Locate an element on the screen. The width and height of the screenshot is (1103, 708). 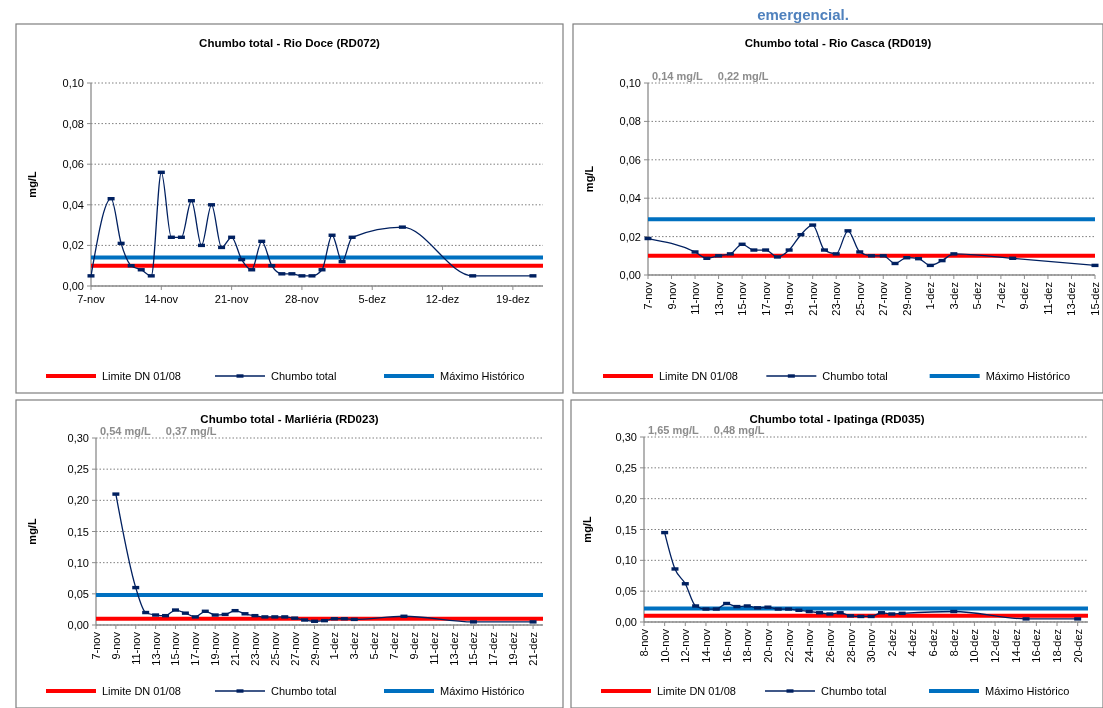
x-tick-label: 21-dez is located at coordinates (533, 649).